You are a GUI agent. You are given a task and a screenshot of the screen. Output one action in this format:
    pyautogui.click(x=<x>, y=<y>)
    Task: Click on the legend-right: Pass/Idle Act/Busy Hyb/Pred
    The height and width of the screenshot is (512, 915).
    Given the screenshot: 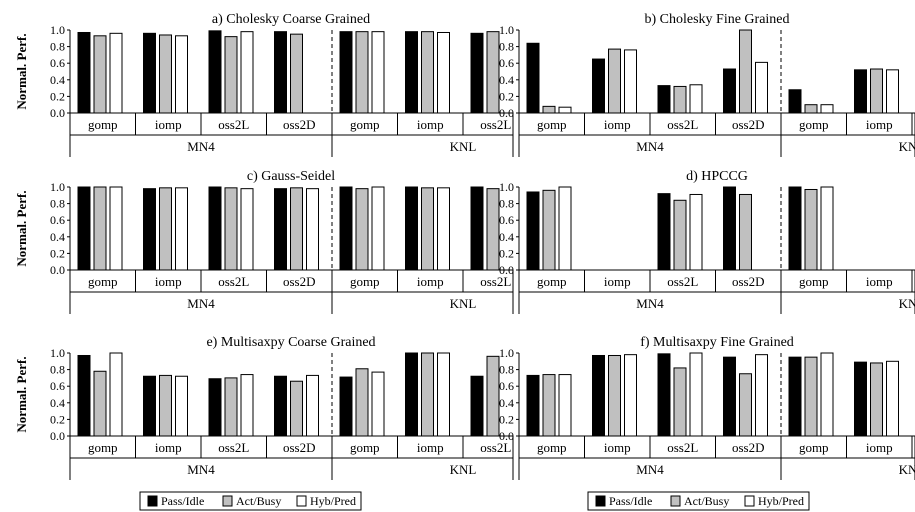 What is the action you would take?
    pyautogui.click(x=698, y=501)
    